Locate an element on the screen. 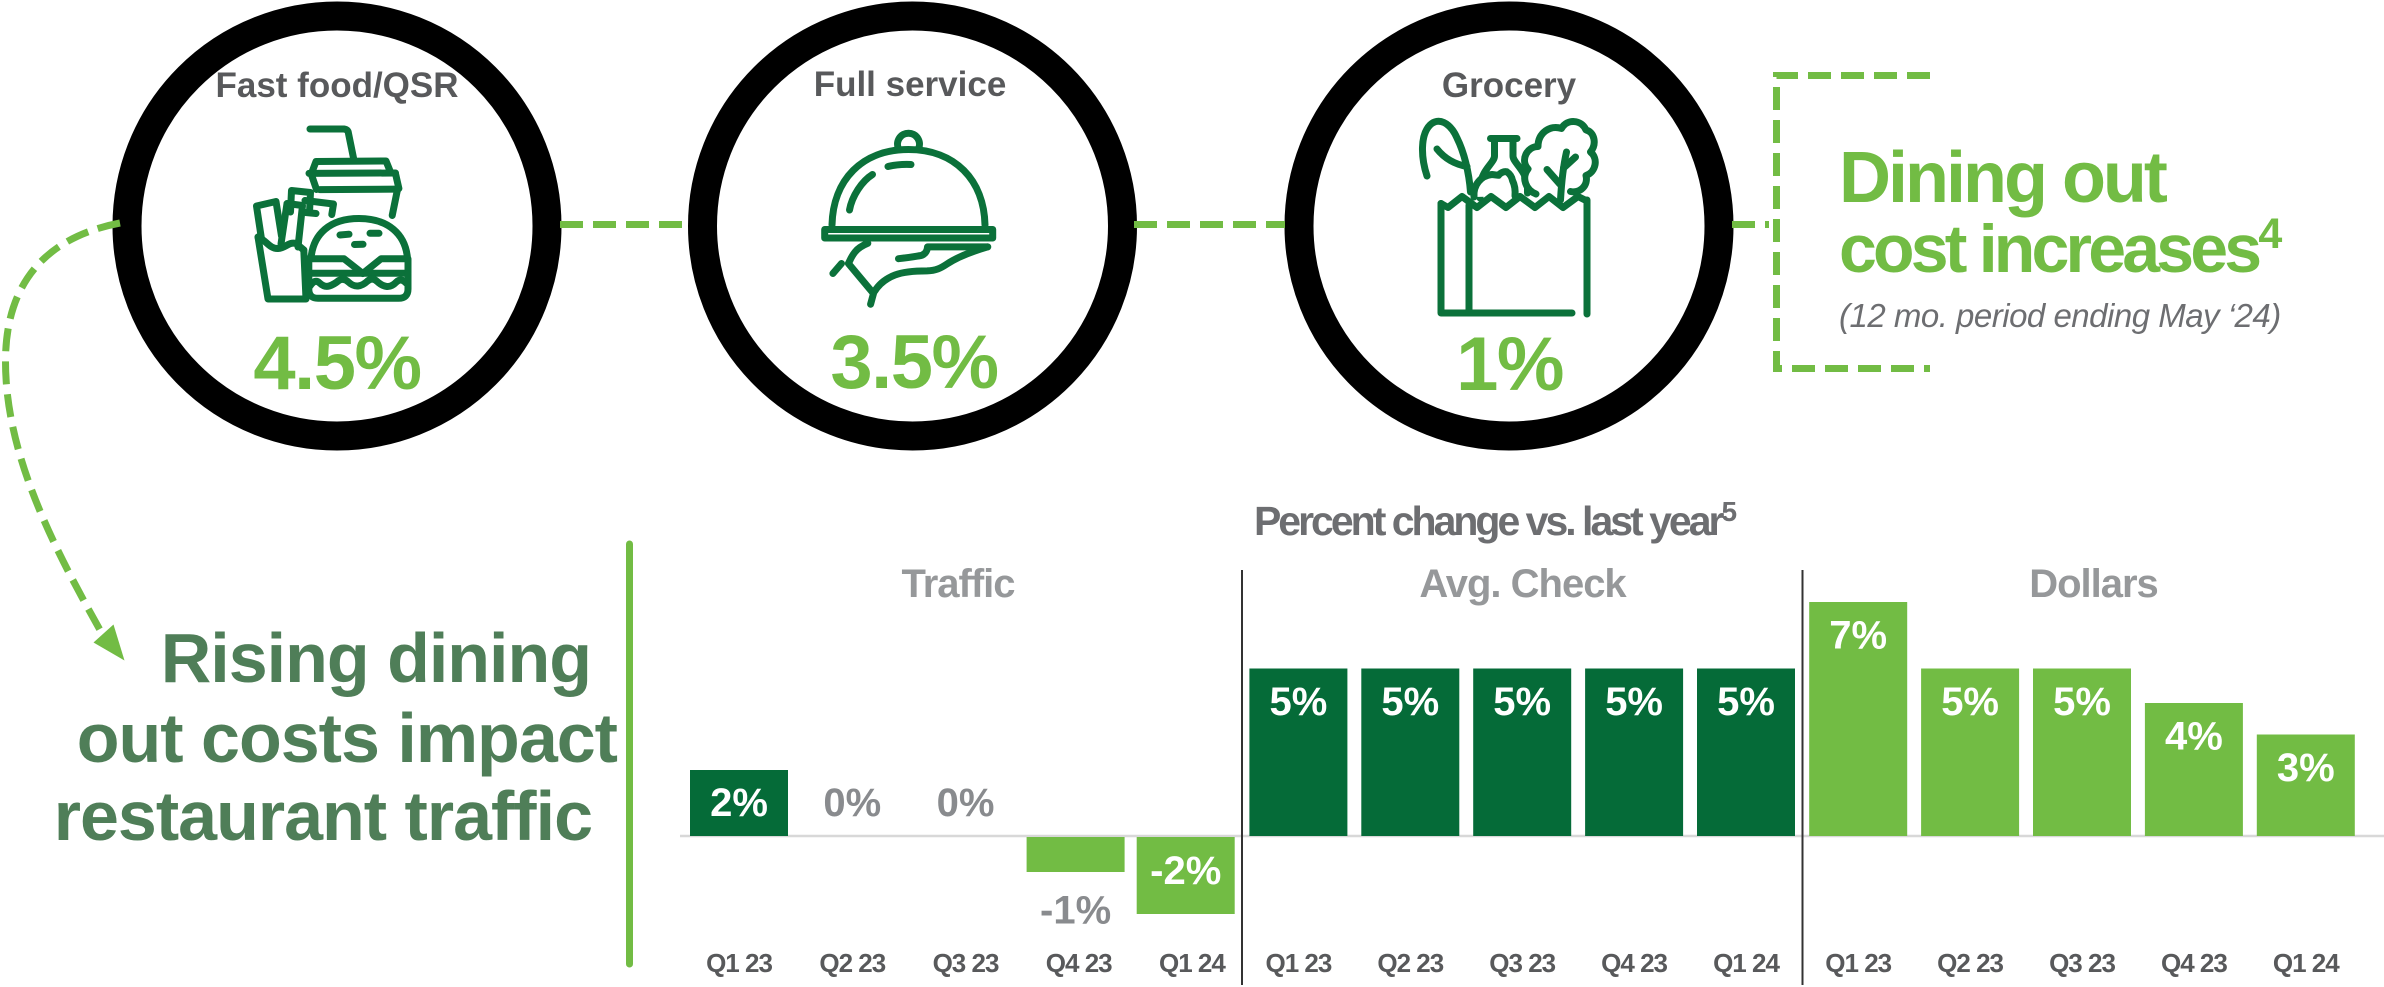 This screenshot has width=2384, height=987. svg-text: 2% is located at coordinates (739, 803).